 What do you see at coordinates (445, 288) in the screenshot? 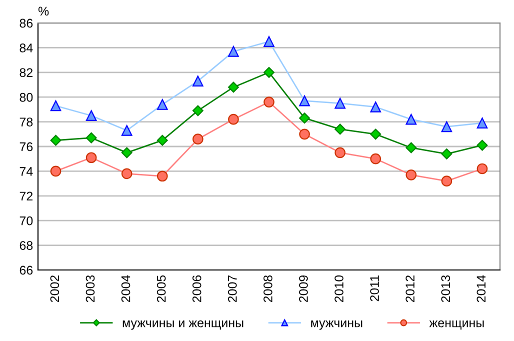
I see `x-tick-label: 2013` at bounding box center [445, 288].